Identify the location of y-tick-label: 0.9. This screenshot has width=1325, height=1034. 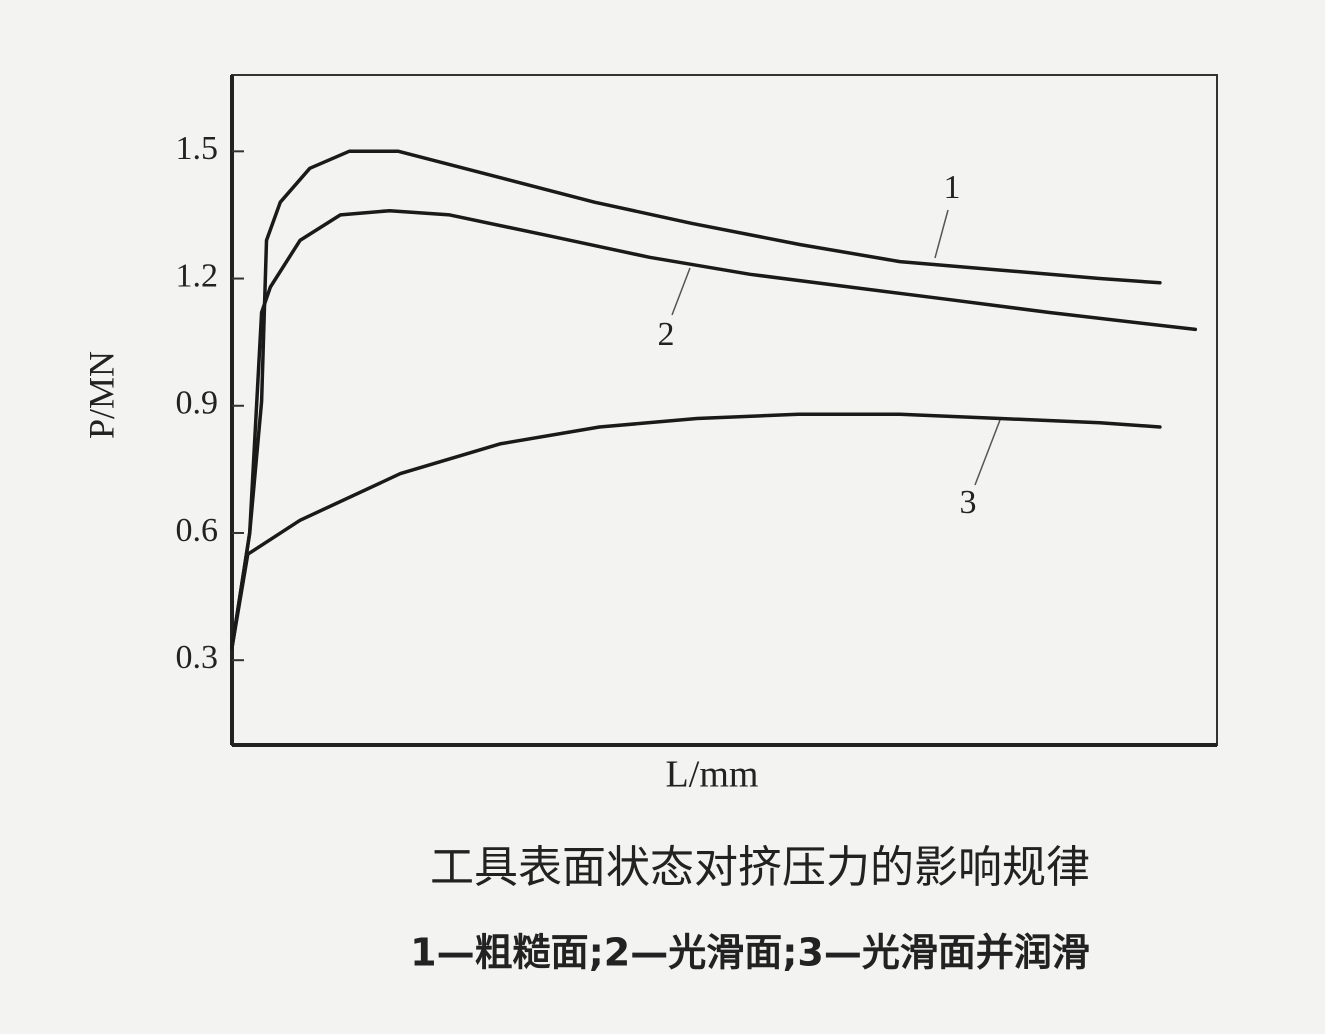
(197, 403).